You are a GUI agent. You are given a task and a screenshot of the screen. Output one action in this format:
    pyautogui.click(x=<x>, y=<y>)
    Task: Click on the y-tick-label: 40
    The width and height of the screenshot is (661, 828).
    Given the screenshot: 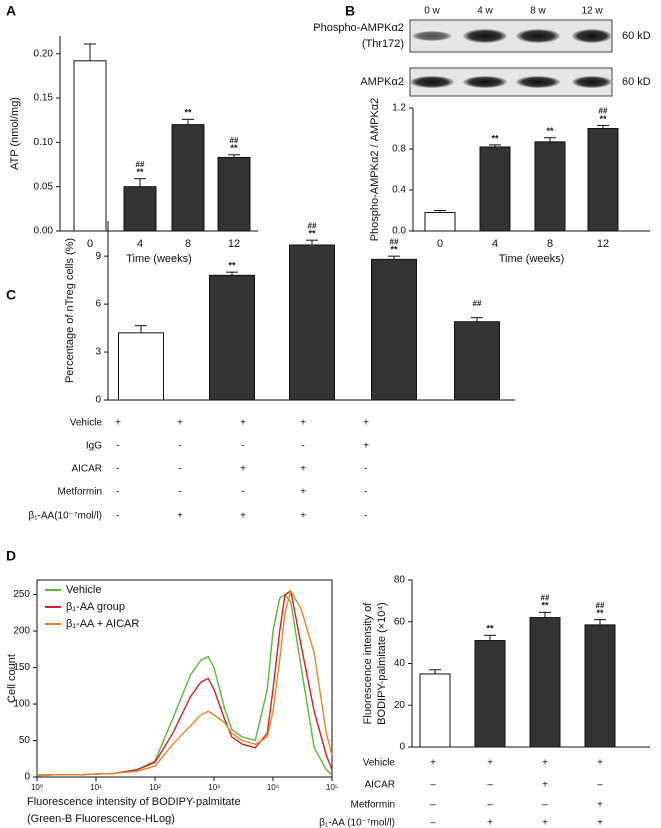 What is the action you would take?
    pyautogui.click(x=400, y=663)
    